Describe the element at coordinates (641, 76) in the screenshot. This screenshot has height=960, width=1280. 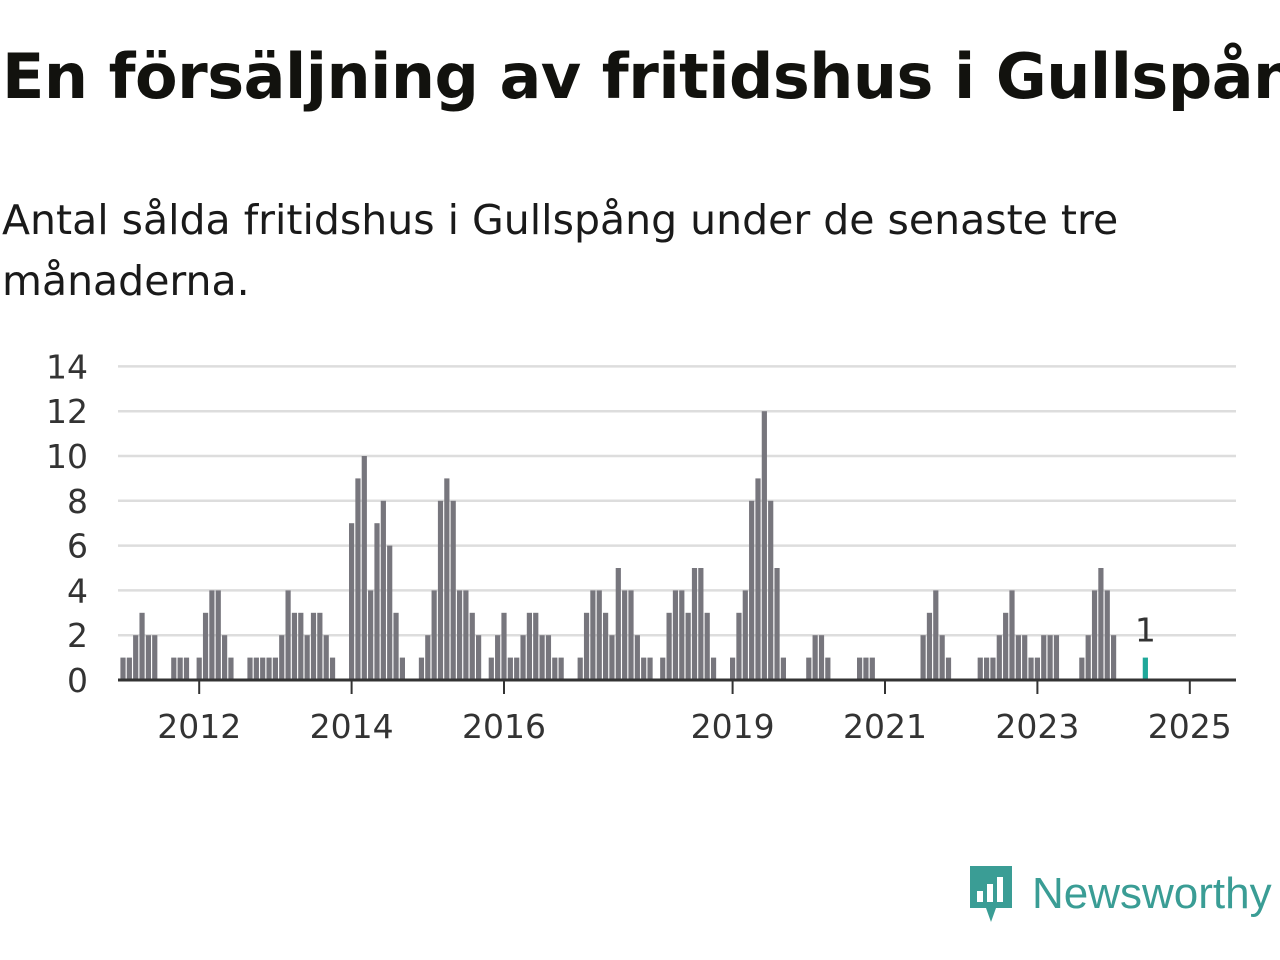
I see `chart-title: En försäljning av fritidshus i Gullspång` at that location.